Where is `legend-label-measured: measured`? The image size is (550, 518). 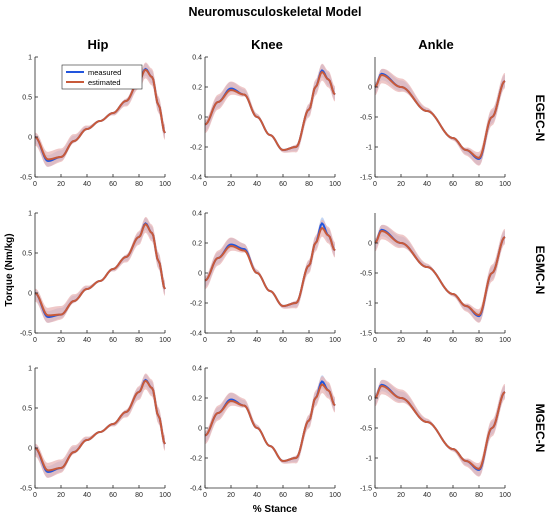
legend-label-measured: measured is located at coordinates (104, 72).